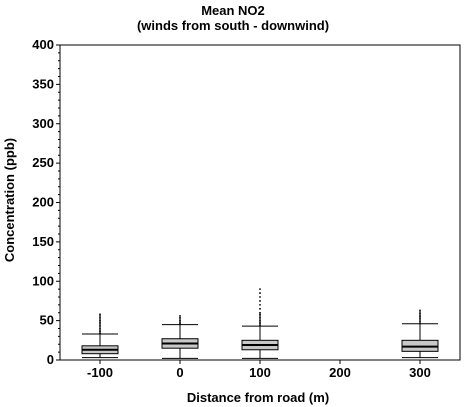 The image size is (468, 407). I want to click on y-axis-label: Concentration (ppb), so click(9, 200).